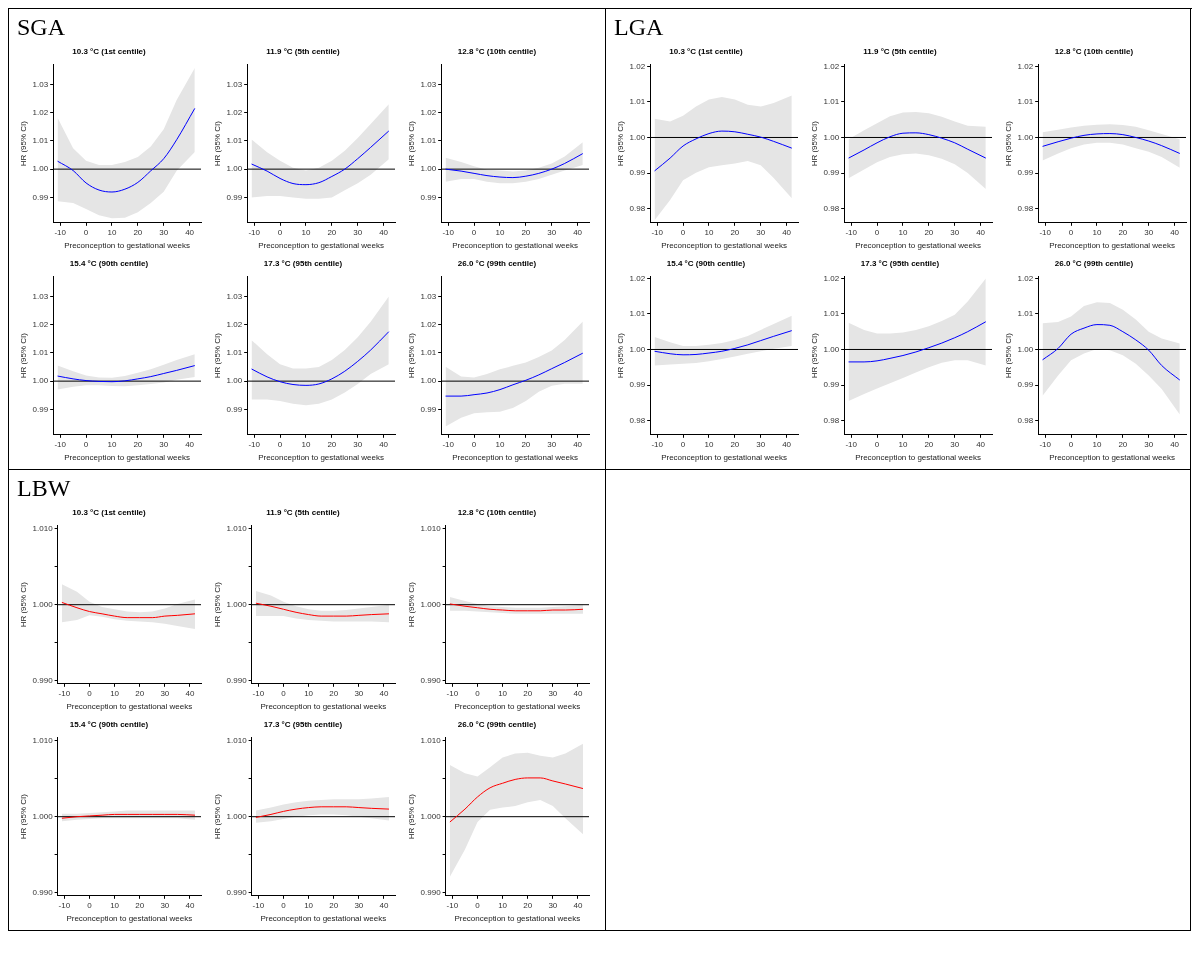 This screenshot has width=1192, height=976. Describe the element at coordinates (639, 27) in the screenshot. I see `text: LGA` at that location.